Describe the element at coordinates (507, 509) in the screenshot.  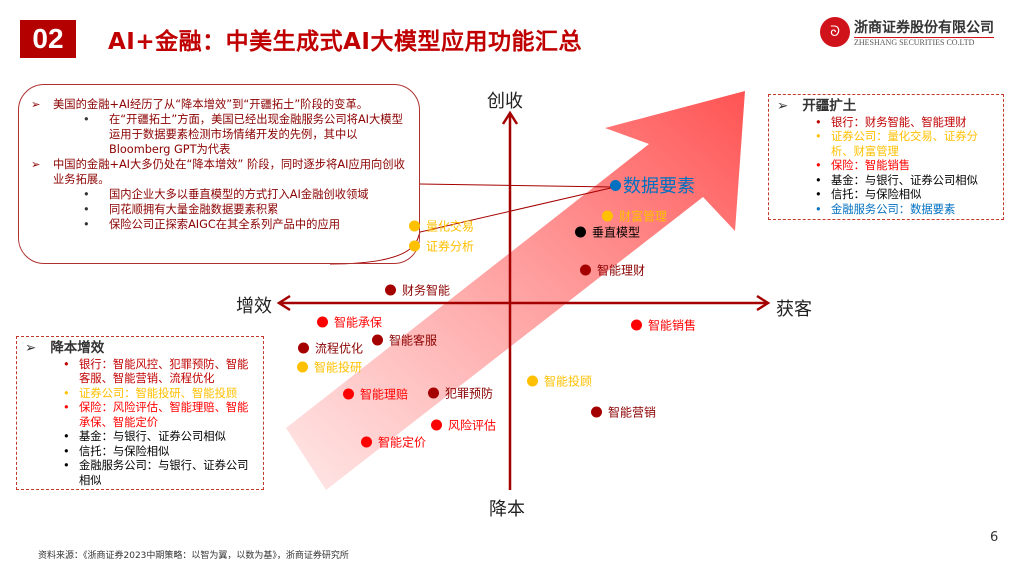
I see `axis-label-bottom: 降本` at that location.